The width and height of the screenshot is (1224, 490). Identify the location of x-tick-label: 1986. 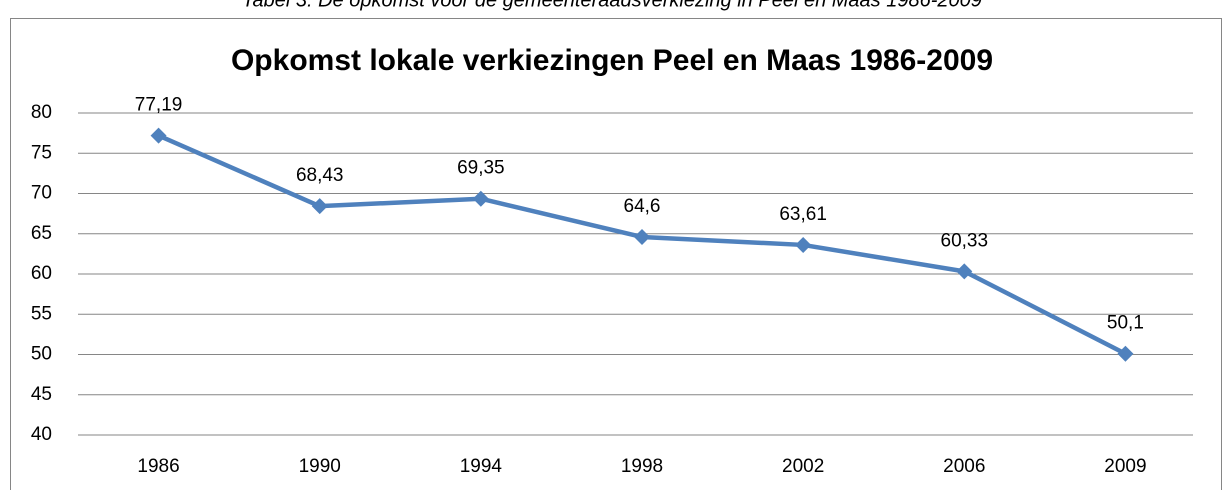
(158, 466).